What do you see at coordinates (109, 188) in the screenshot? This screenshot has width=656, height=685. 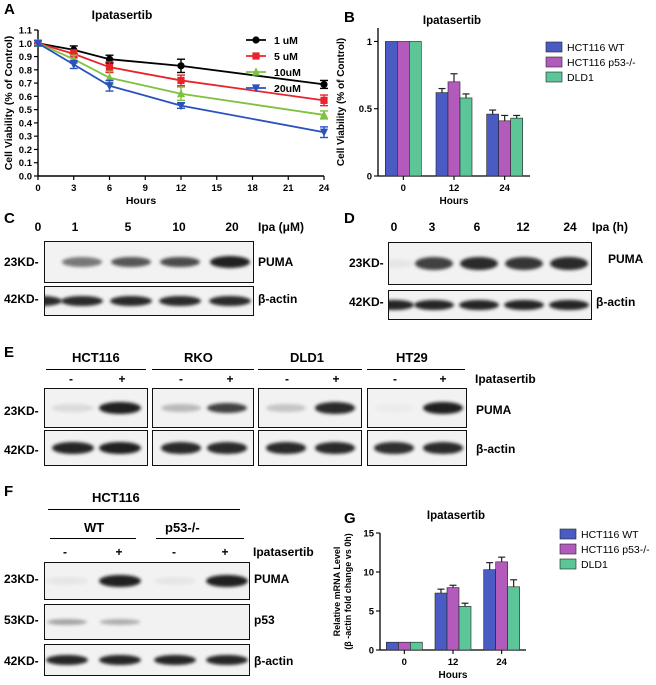 I see `x-tick-label: 6` at bounding box center [109, 188].